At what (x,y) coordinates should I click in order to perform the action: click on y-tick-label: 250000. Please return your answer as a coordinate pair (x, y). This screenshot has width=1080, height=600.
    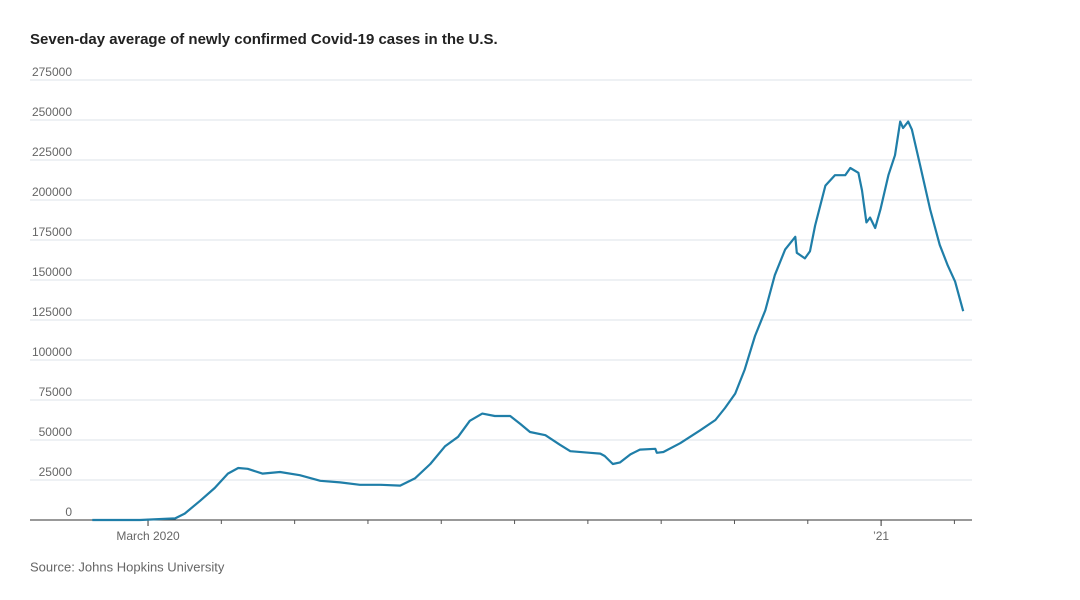
    Looking at the image, I should click on (52, 112).